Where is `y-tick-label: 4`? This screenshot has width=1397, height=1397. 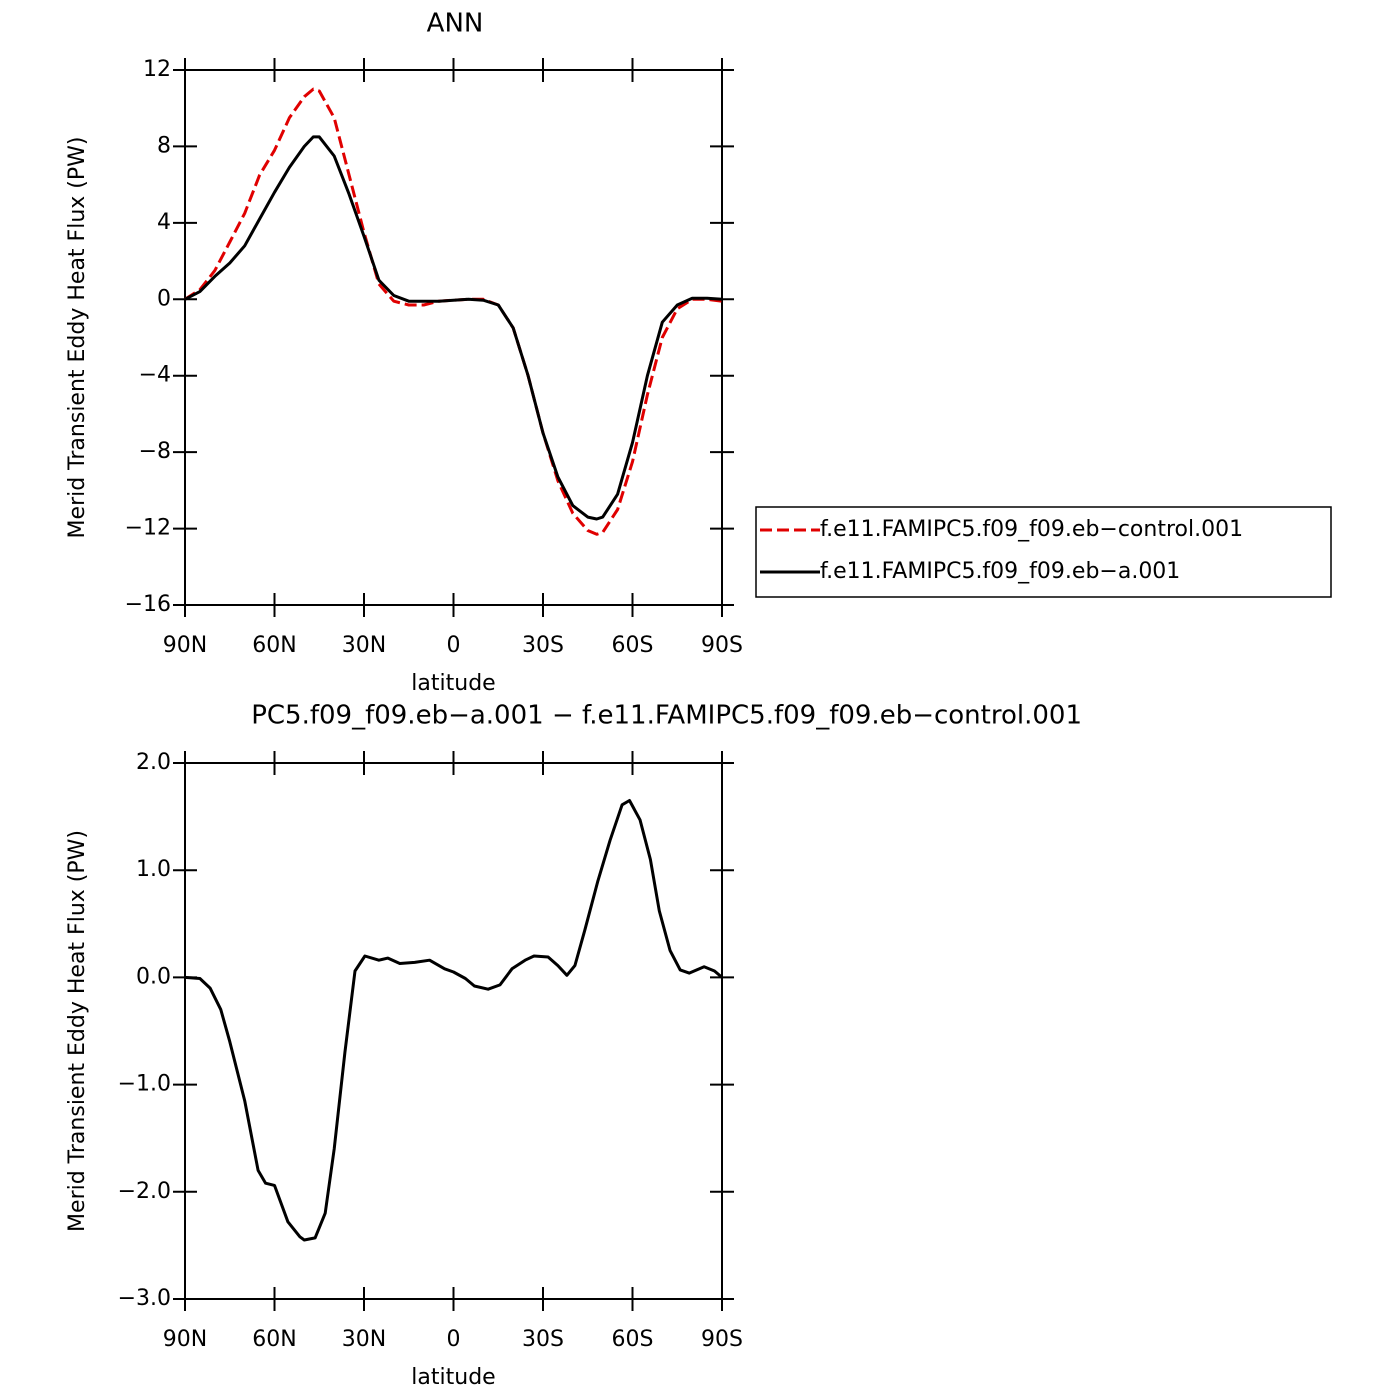 y-tick-label: 4 is located at coordinates (164, 222).